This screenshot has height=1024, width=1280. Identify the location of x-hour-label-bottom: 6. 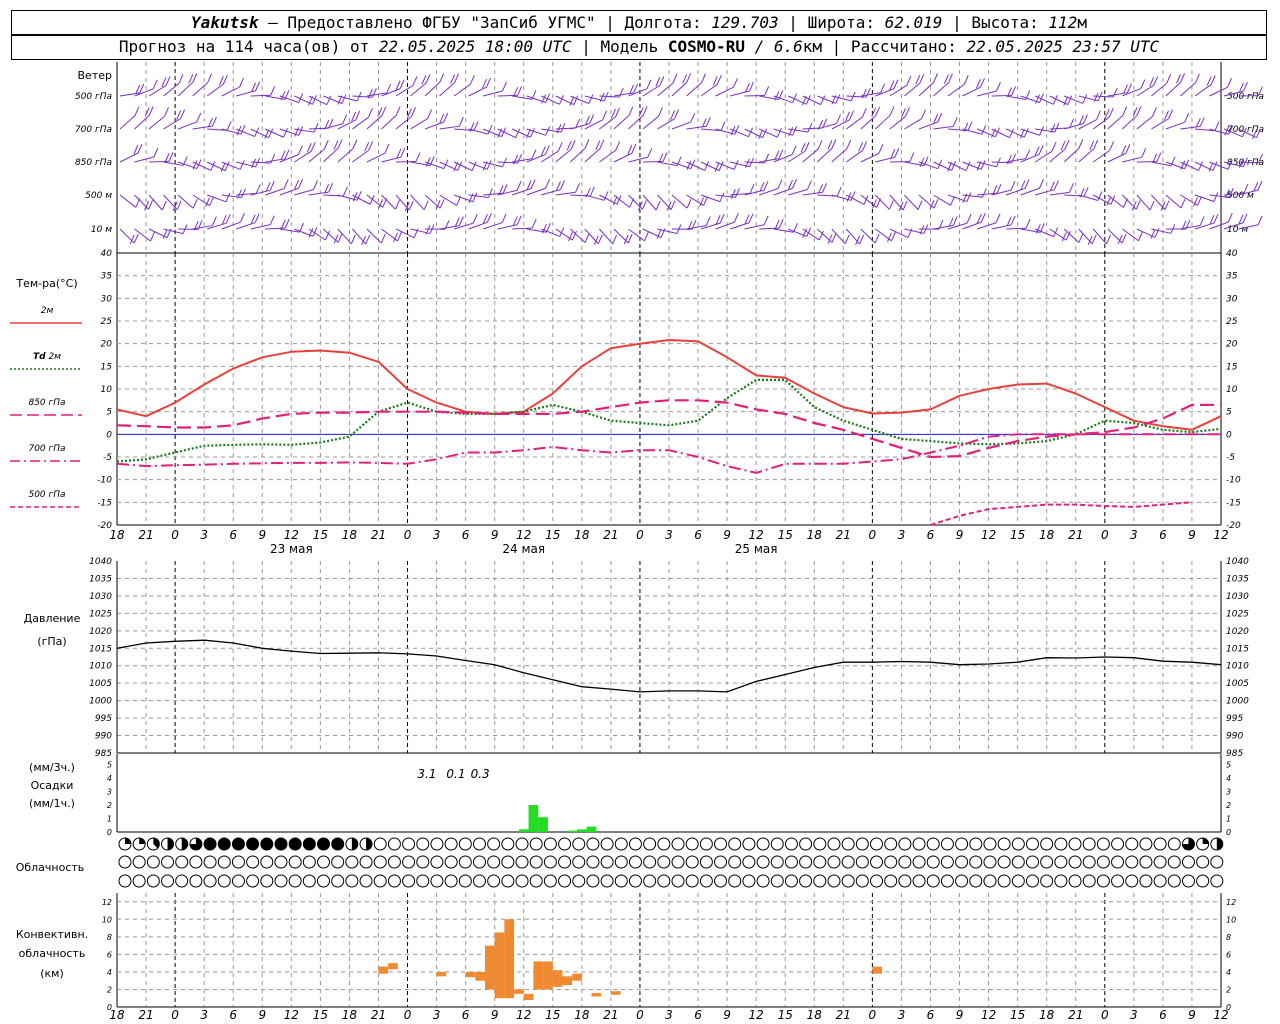
(931, 1015).